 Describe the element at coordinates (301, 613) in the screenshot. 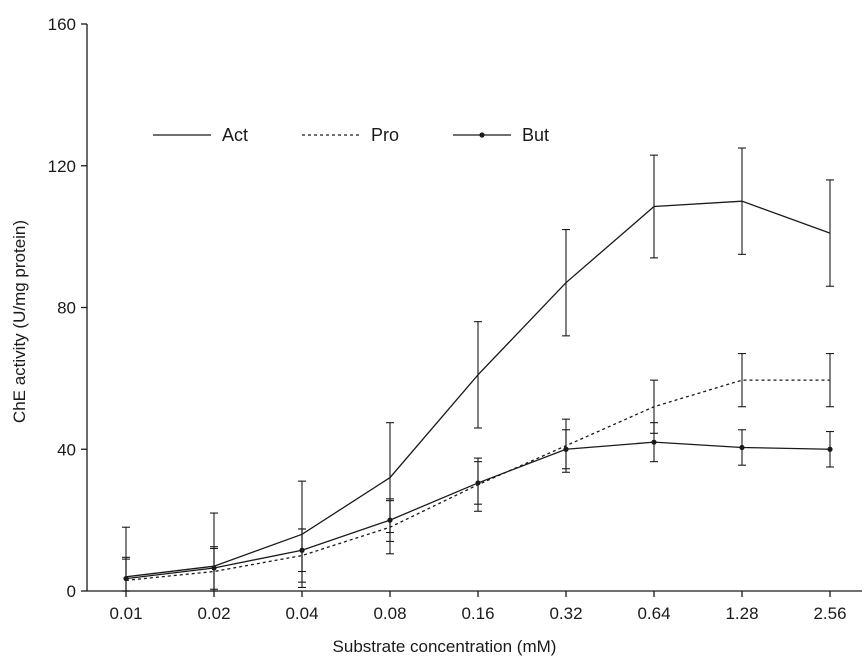

I see `x-tick-label: 0.04` at that location.